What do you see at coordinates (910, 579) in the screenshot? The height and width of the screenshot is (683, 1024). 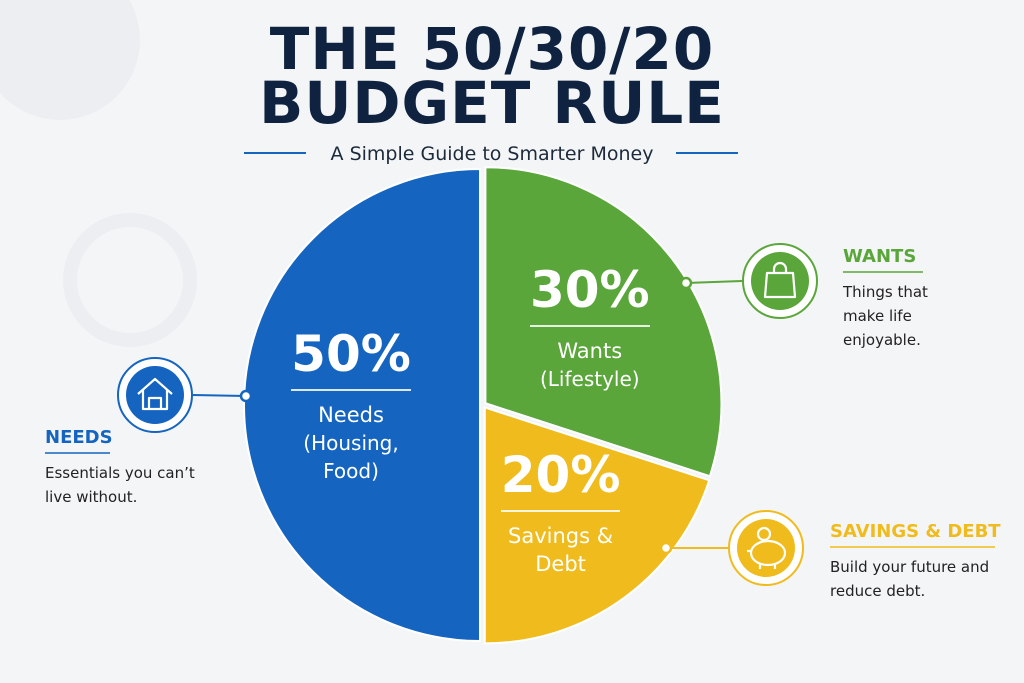 I see `callout-text: Build your future and reduce debt.` at bounding box center [910, 579].